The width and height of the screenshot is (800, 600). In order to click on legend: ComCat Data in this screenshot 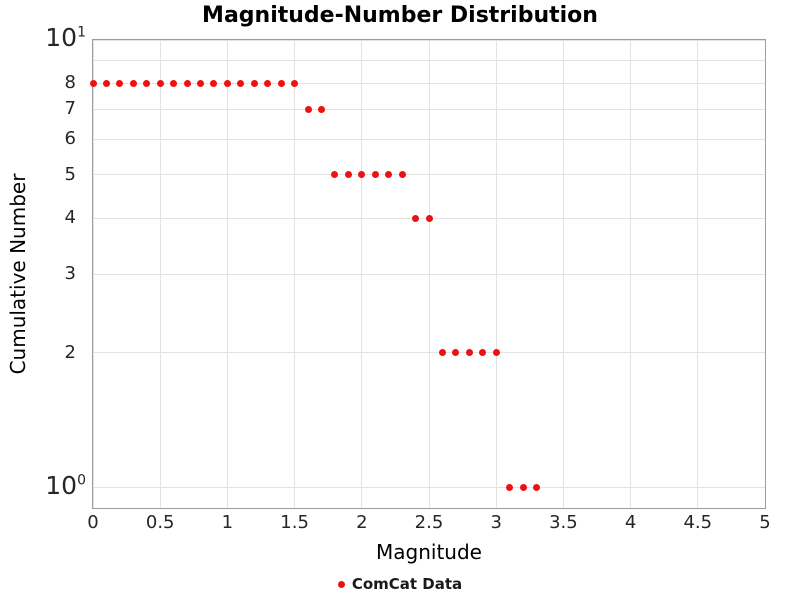, I will do `click(400, 584)`.